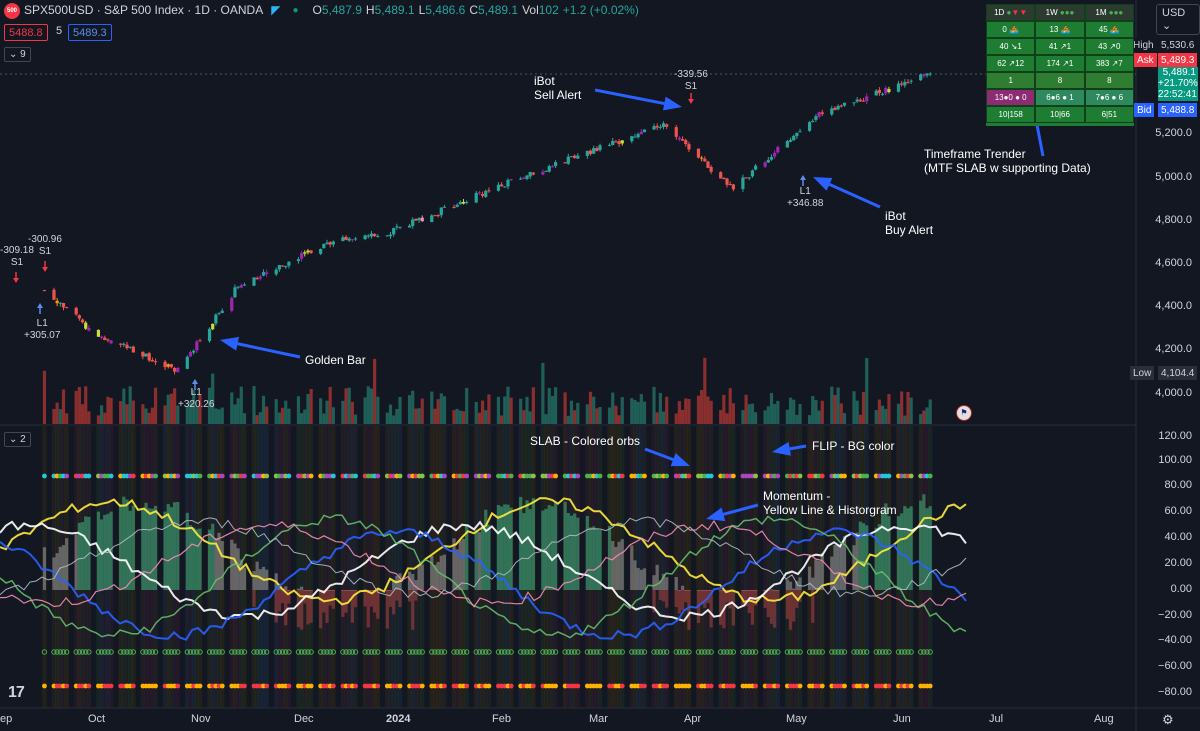  What do you see at coordinates (26, 32) in the screenshot?
I see `sell-price-box: 5488.8` at bounding box center [26, 32].